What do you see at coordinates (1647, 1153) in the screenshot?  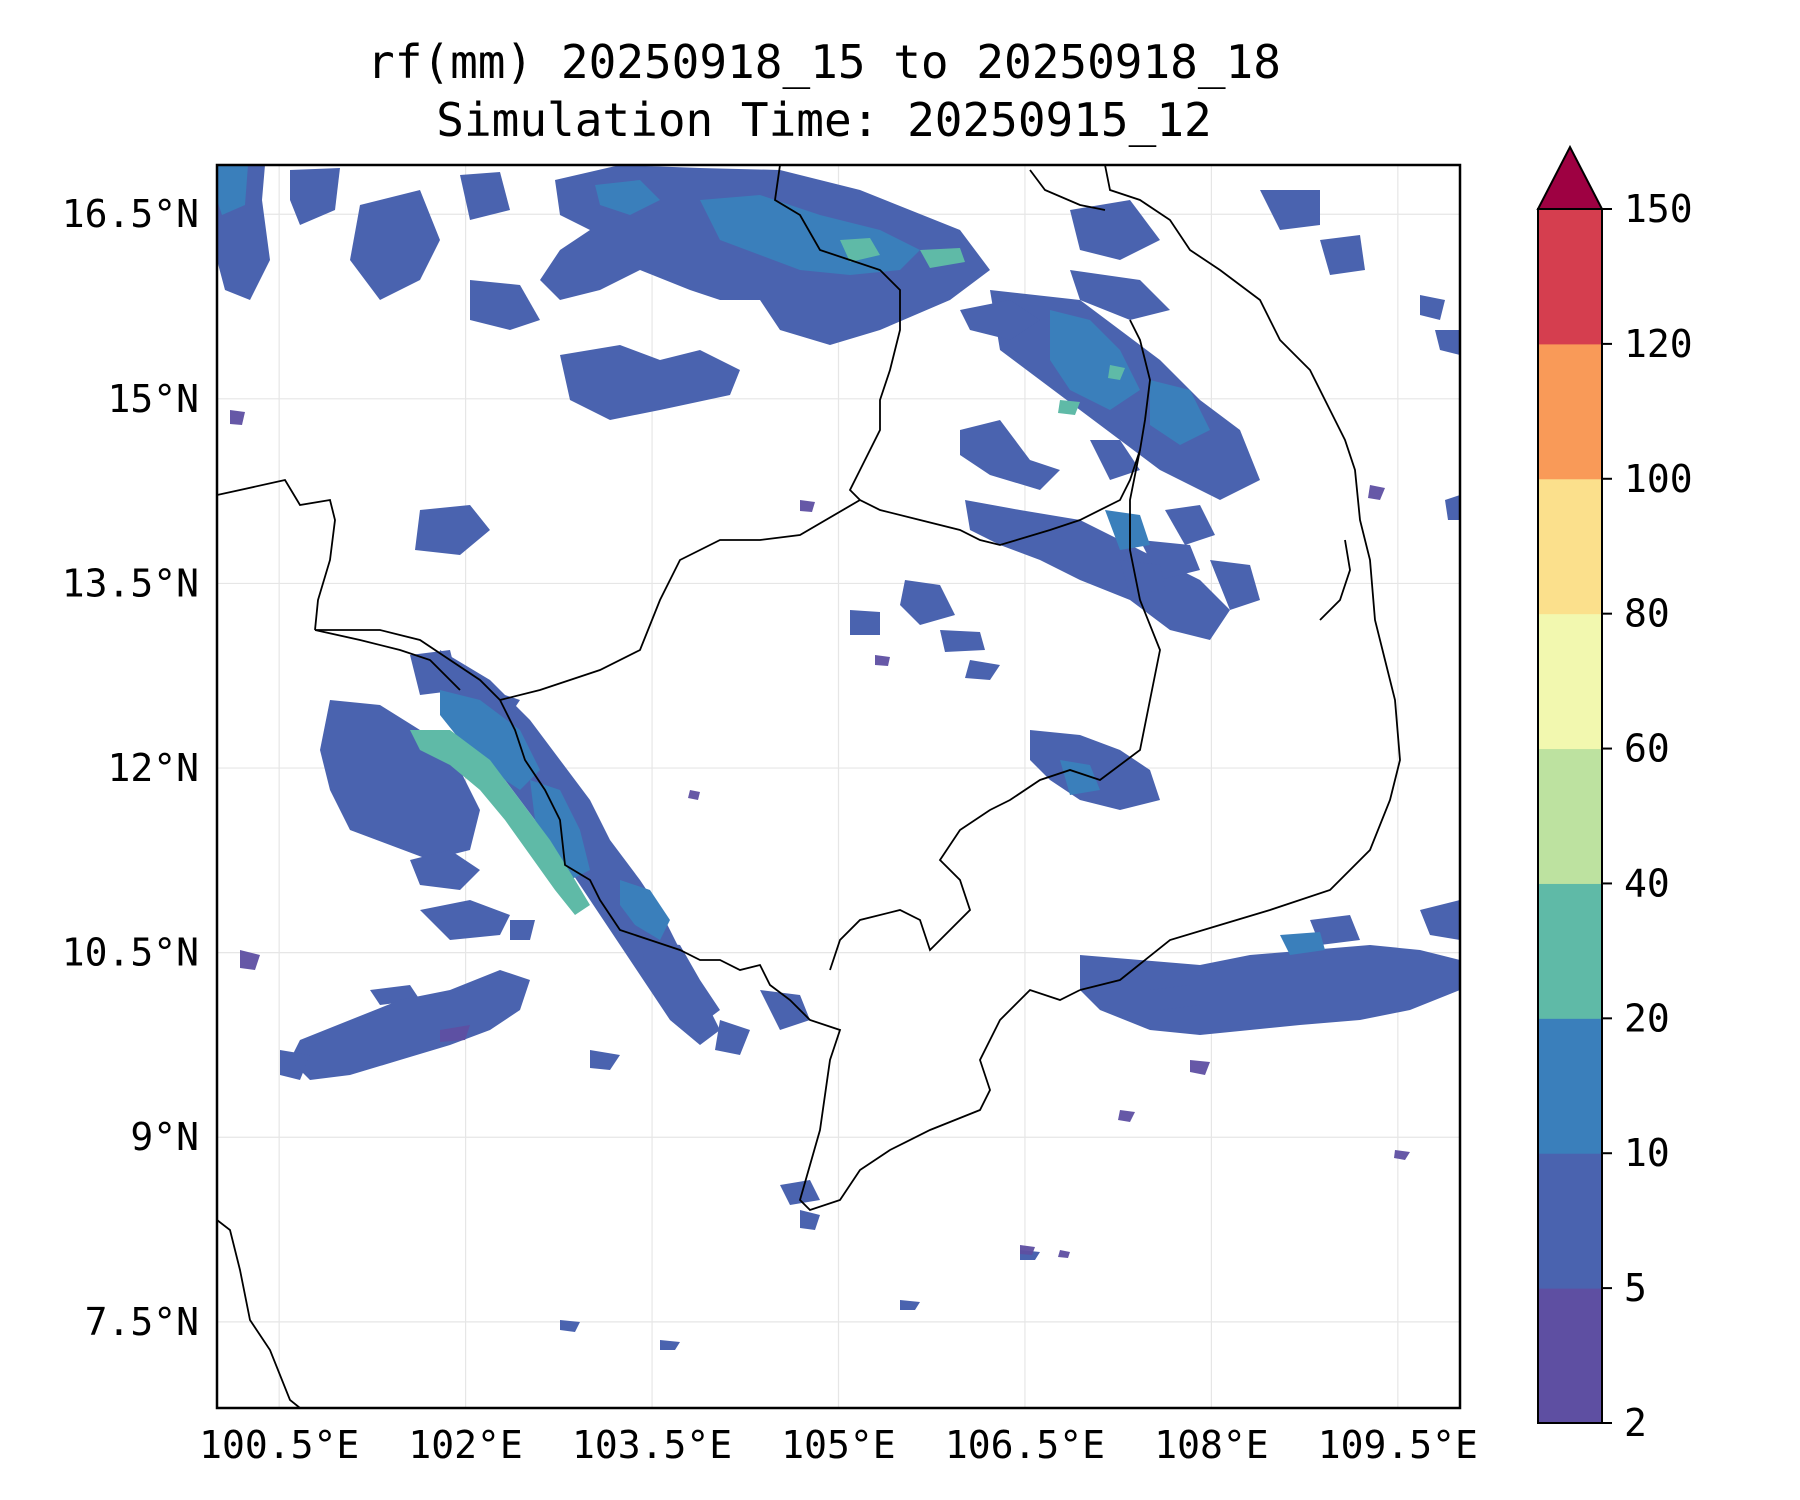 I see `colorbar-tick-label: 10` at bounding box center [1647, 1153].